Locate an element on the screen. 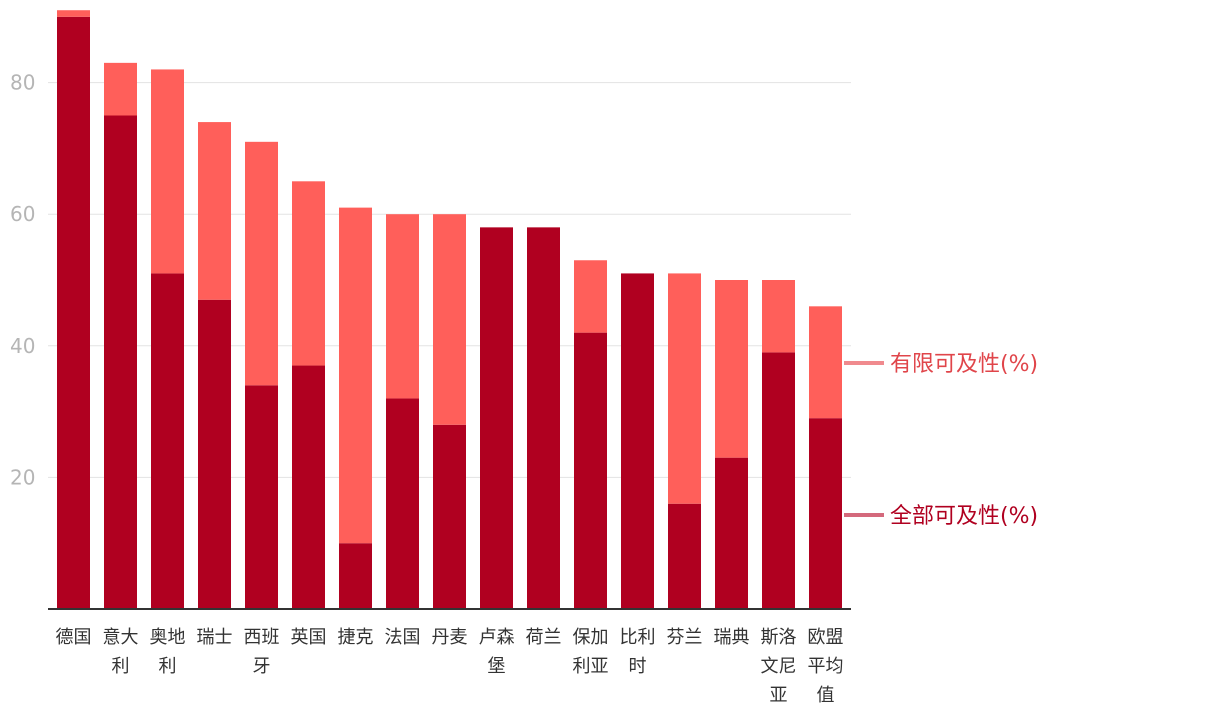 The height and width of the screenshot is (726, 1220). y-tick-label-80: 80 is located at coordinates (22, 83).